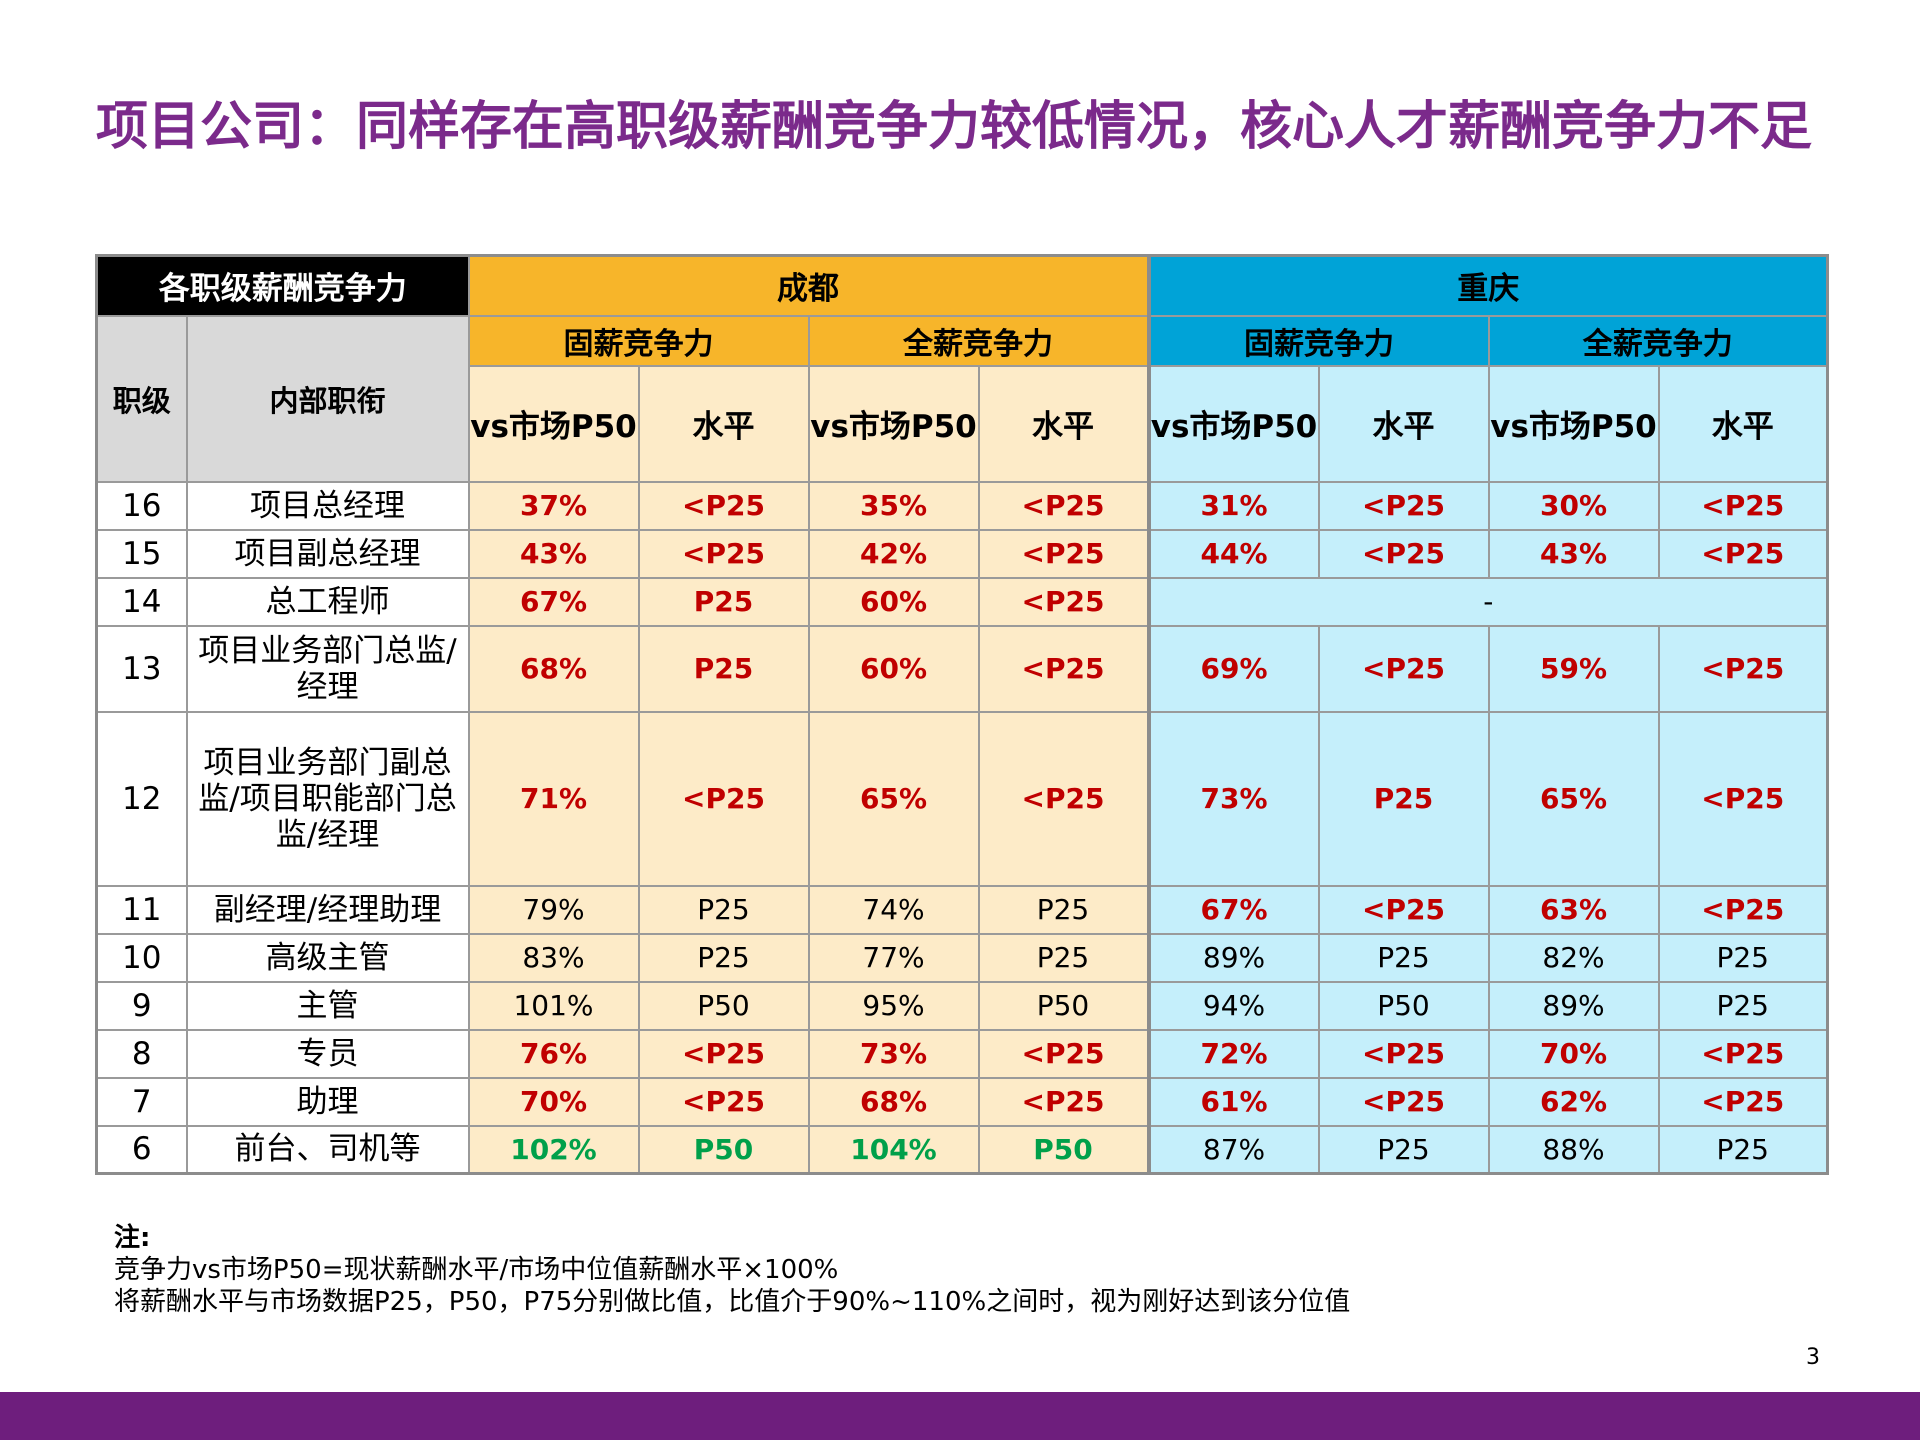 Image resolution: width=1920 pixels, height=1440 pixels. Describe the element at coordinates (1233, 1101) in the screenshot. I see `ratio-value-cell: 61%` at that location.